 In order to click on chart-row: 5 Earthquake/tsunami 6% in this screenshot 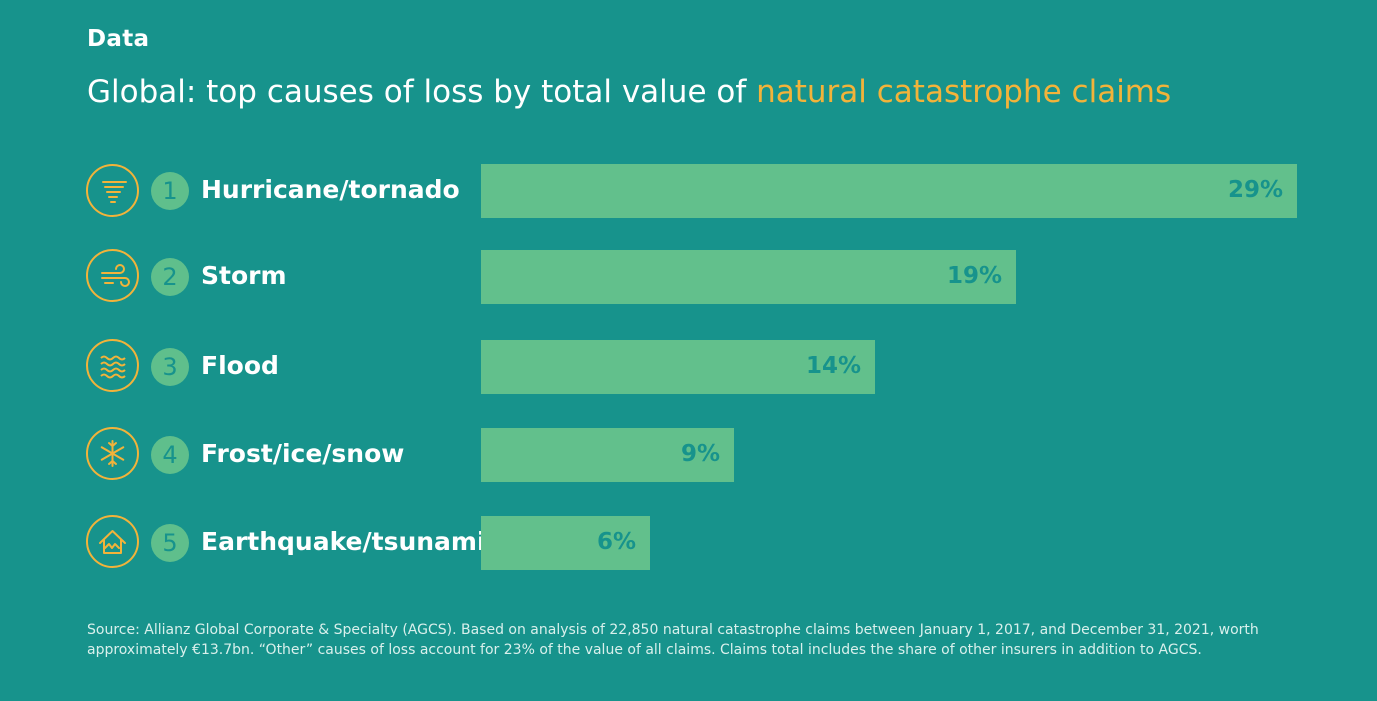, I will do `click(688, 543)`.